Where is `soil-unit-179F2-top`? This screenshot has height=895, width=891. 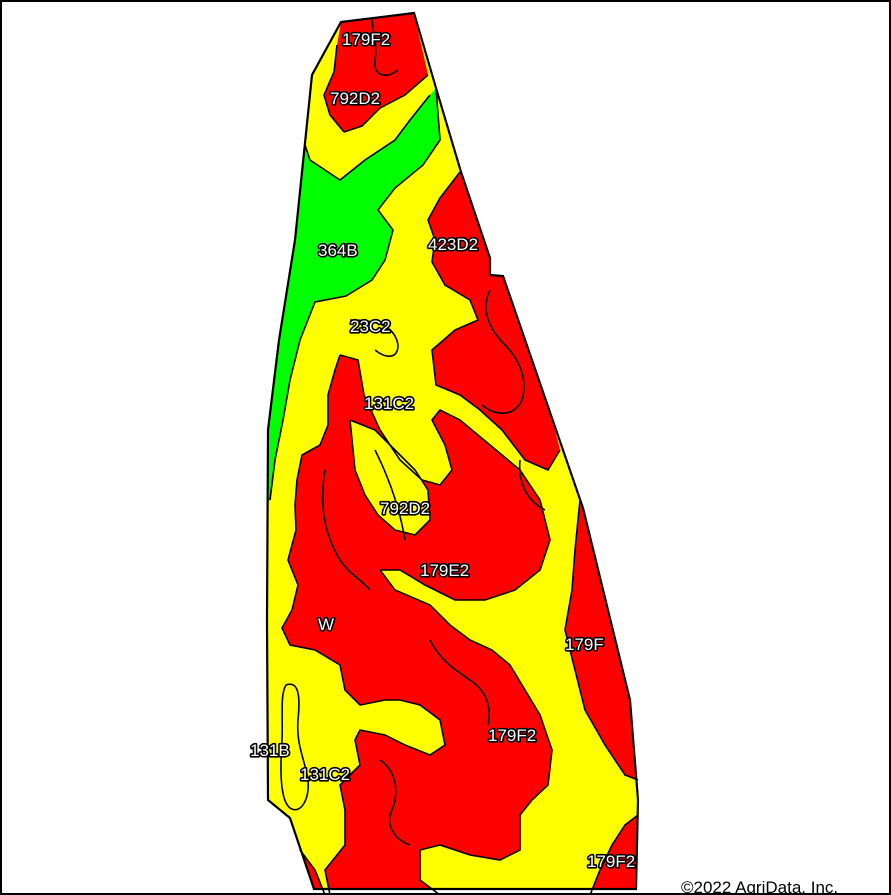
soil-unit-179F2-top is located at coordinates (376, 72).